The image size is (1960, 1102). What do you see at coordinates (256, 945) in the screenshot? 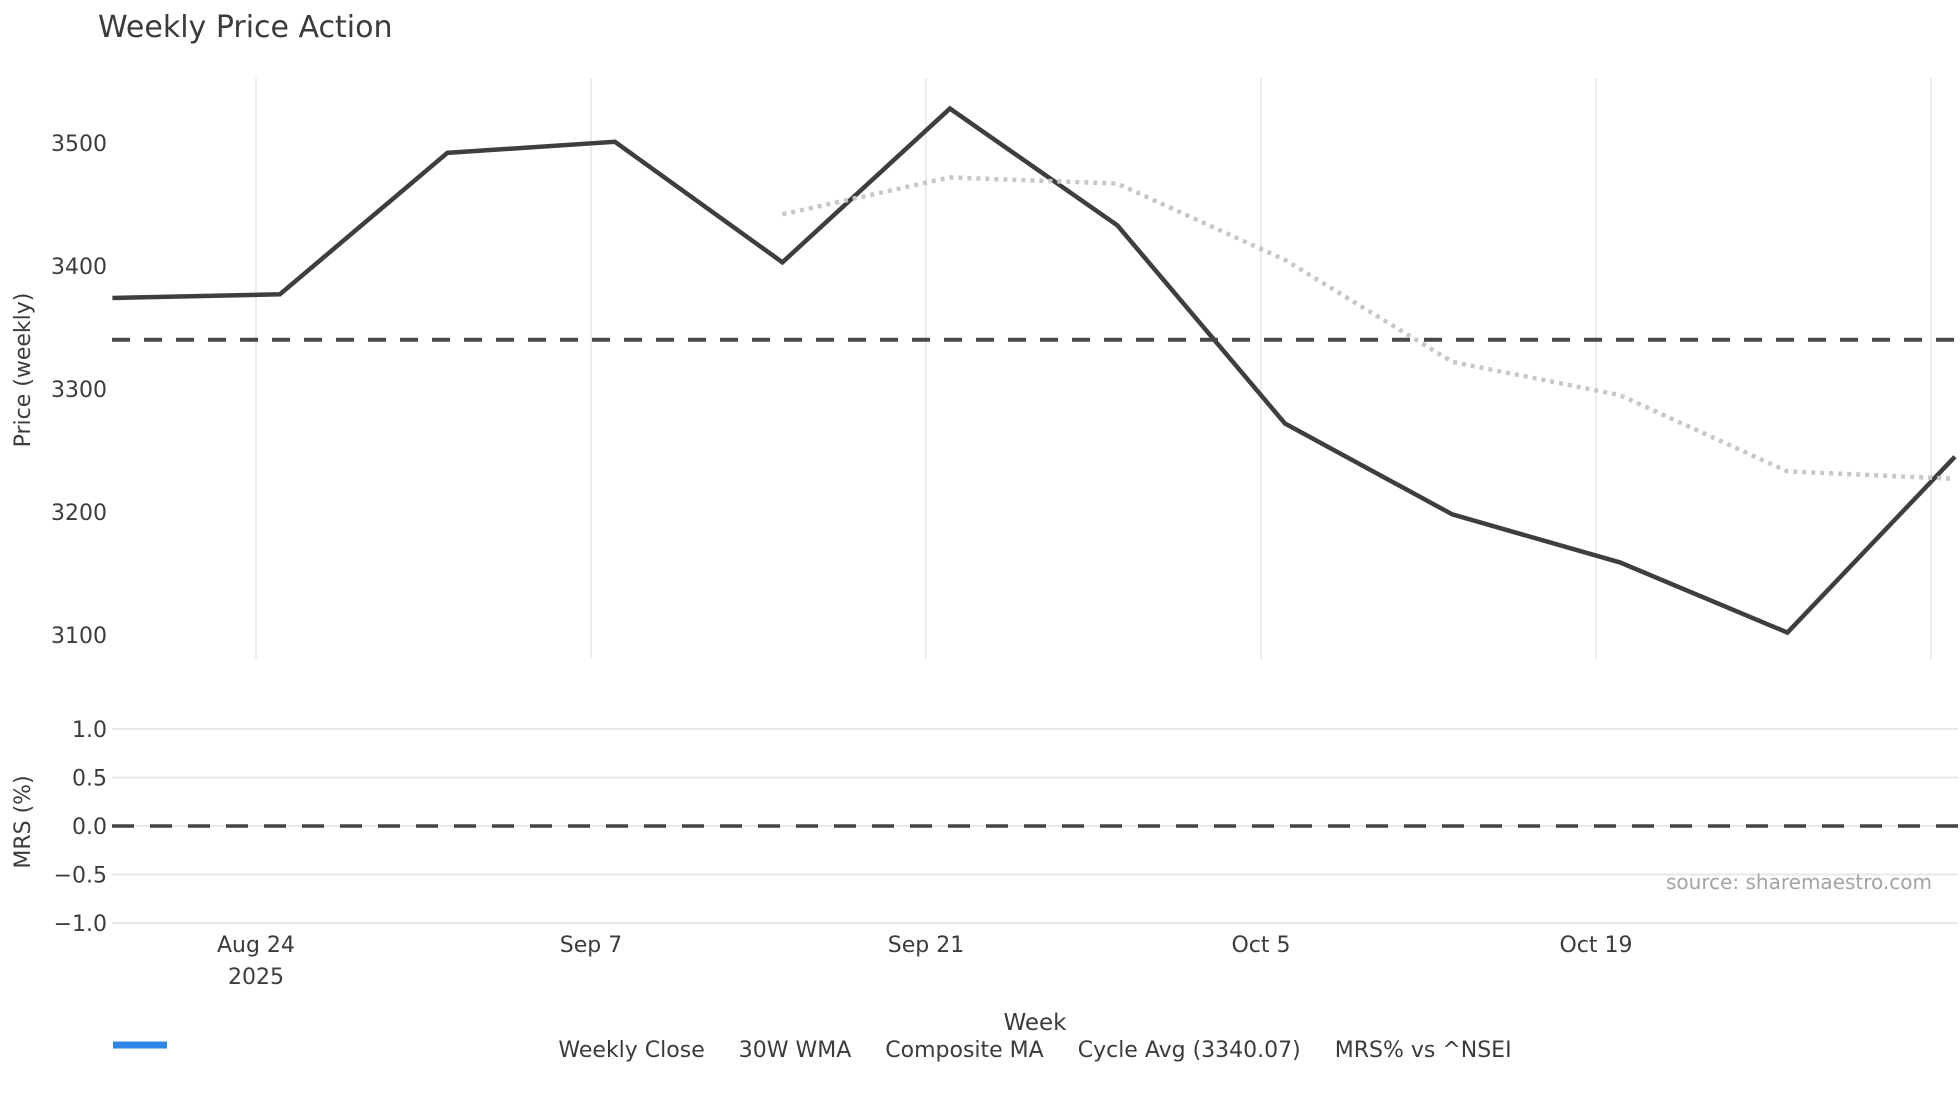
I see `x-tick-label: Aug 24` at bounding box center [256, 945].